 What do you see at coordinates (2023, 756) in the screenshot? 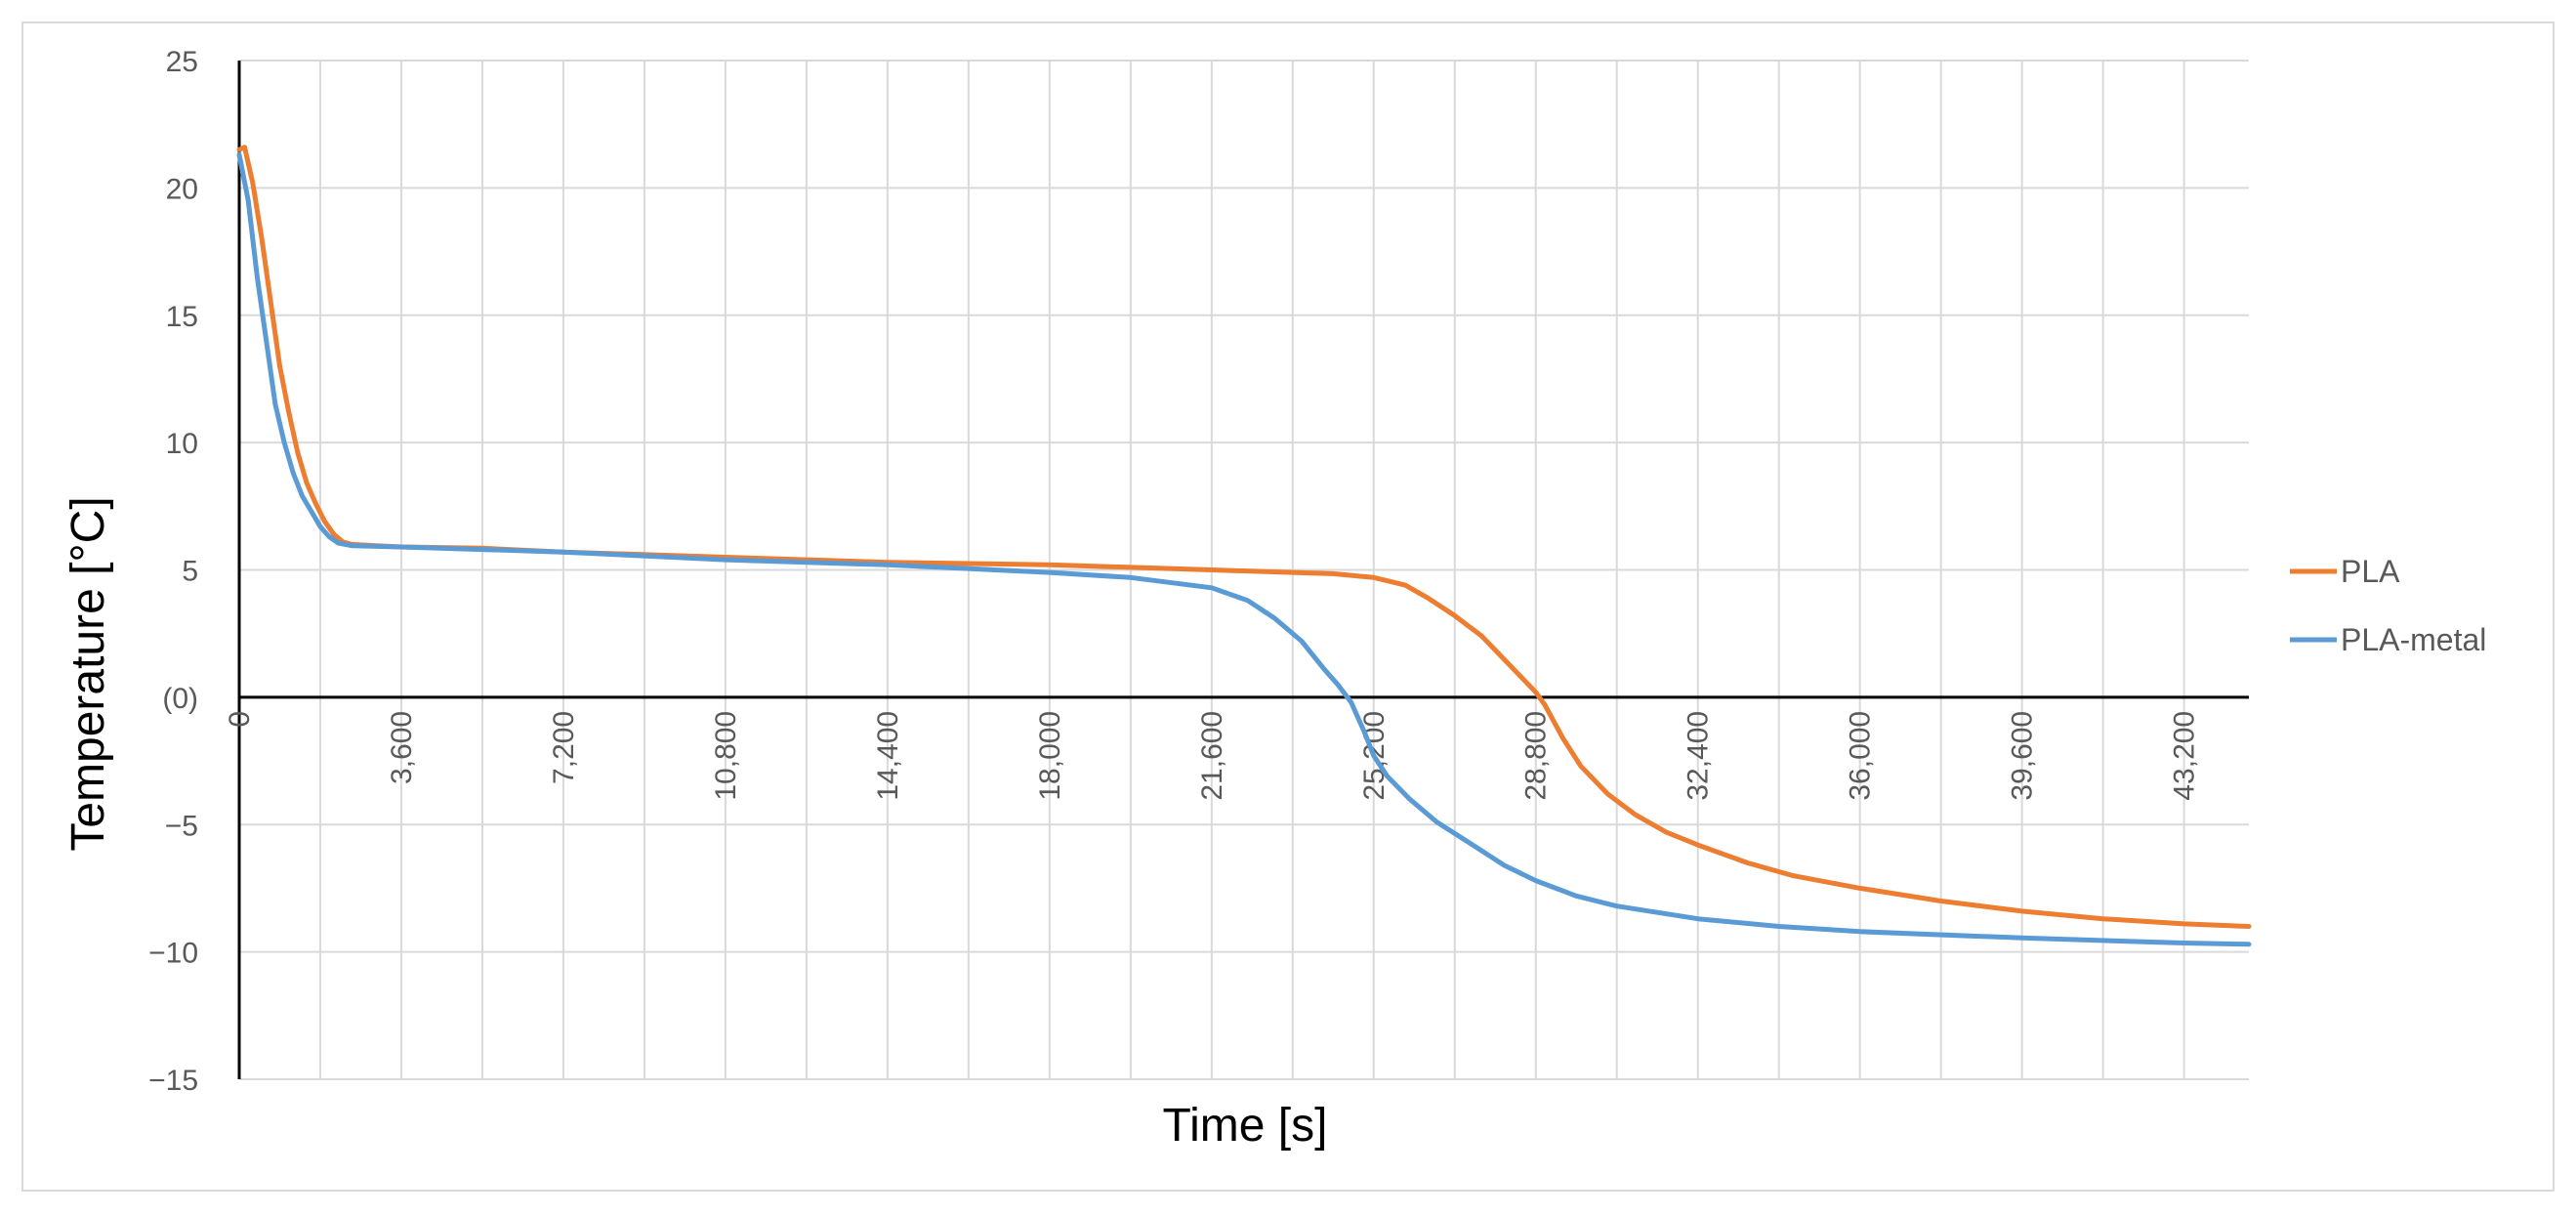
I see `x-tick-label: 39,600` at bounding box center [2023, 756].